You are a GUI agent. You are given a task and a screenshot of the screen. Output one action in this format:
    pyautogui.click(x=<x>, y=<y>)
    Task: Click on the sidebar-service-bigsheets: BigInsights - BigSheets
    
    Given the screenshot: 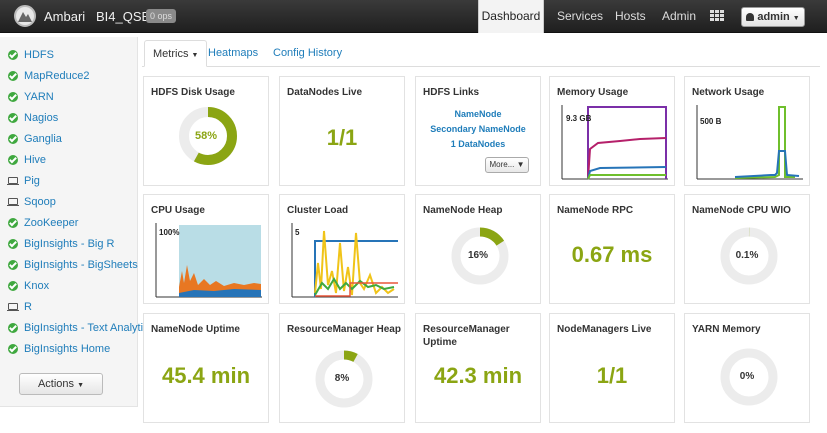 What is the action you would take?
    pyautogui.click(x=75, y=265)
    